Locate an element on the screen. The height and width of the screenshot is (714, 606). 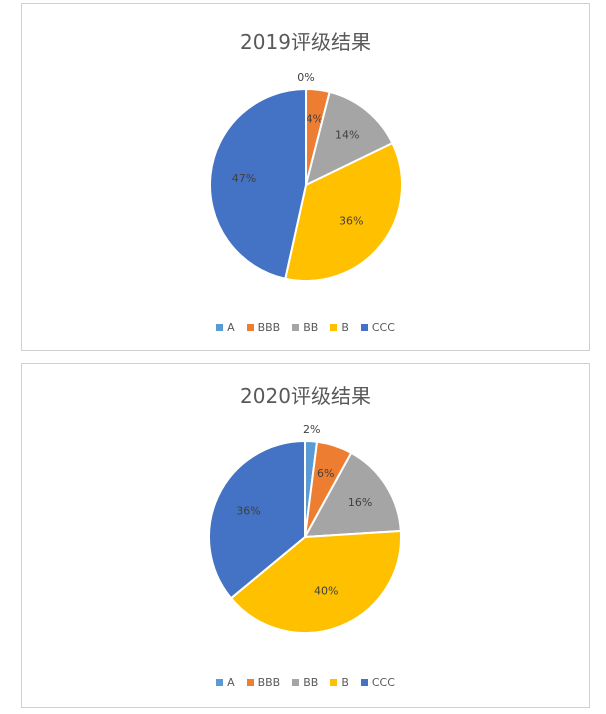
data-label-b: 40% is located at coordinates (326, 591).